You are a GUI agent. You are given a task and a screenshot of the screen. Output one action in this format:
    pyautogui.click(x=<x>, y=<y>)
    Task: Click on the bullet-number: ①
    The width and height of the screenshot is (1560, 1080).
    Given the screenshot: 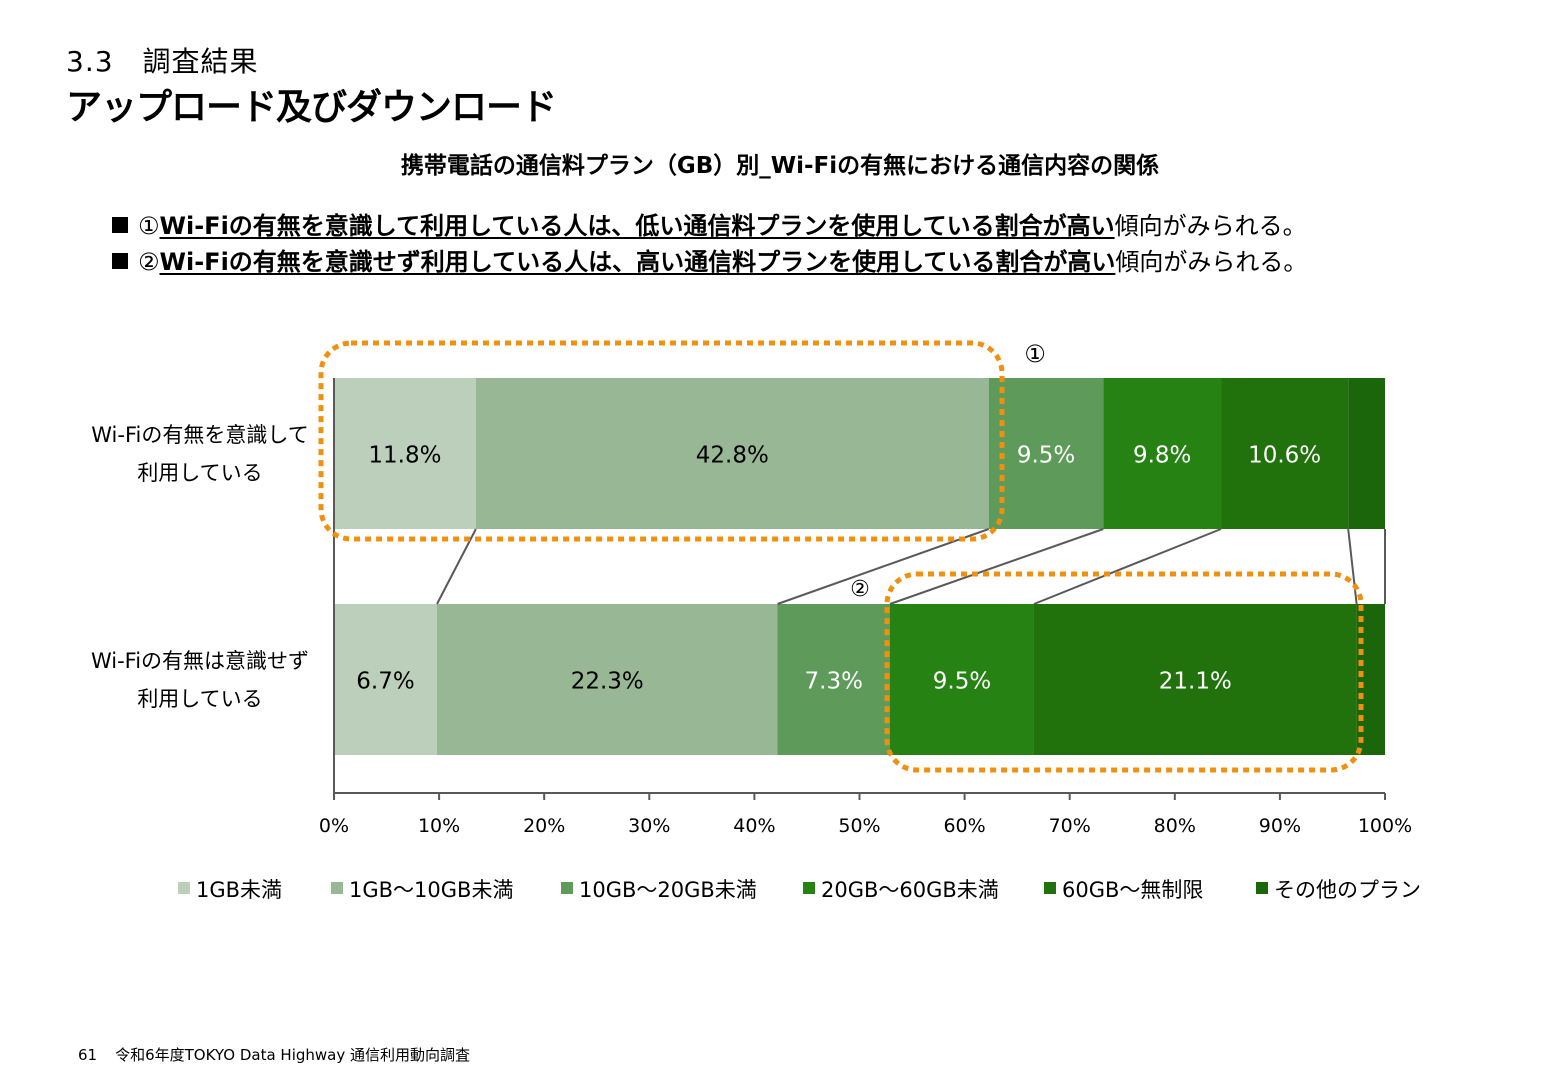 What is the action you would take?
    pyautogui.click(x=149, y=226)
    